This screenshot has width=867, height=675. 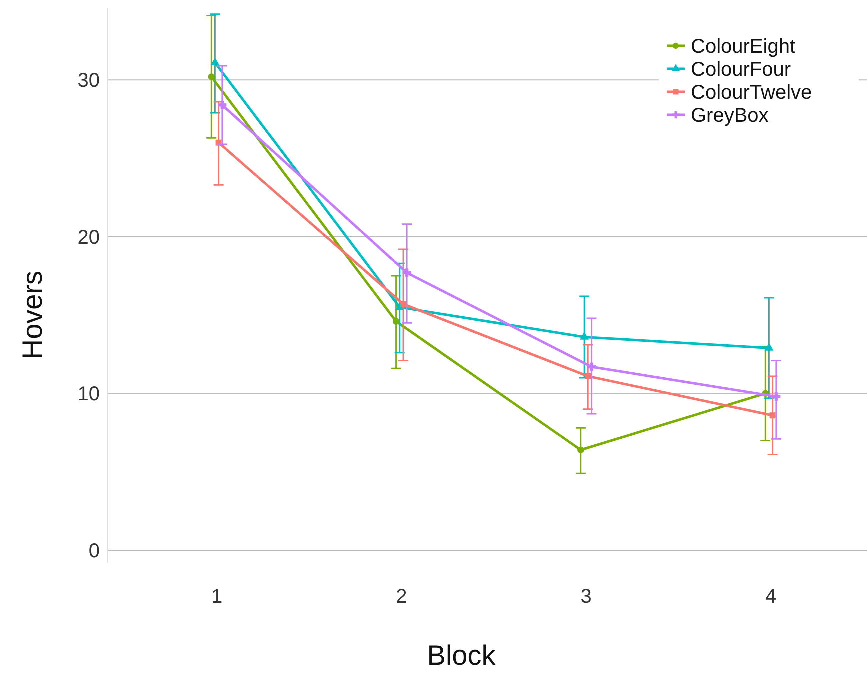 What do you see at coordinates (94, 551) in the screenshot?
I see `y-tick-label: 0` at bounding box center [94, 551].